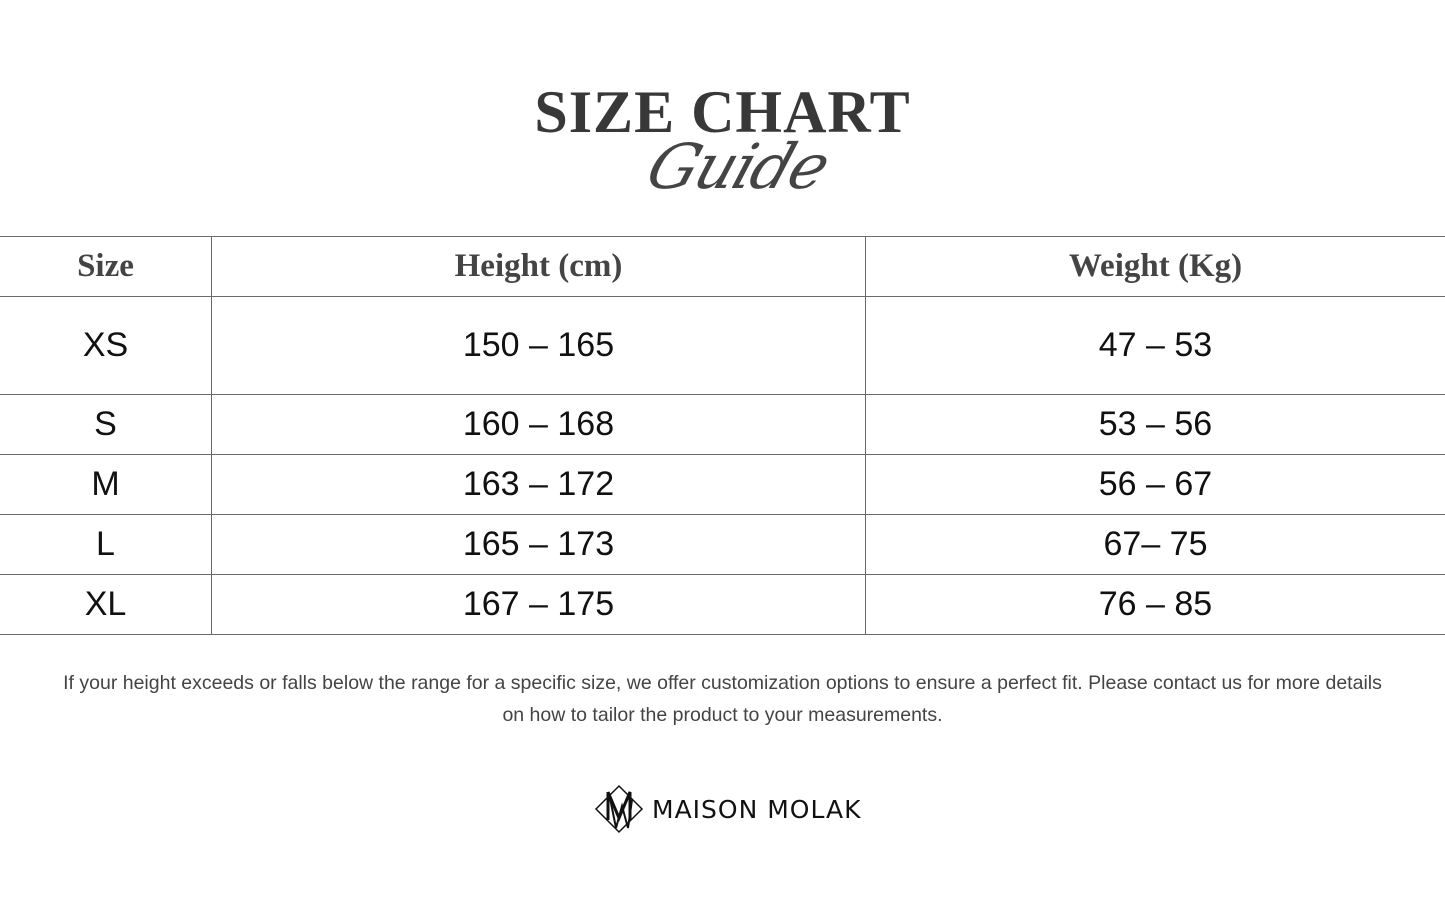 The image size is (1445, 903). I want to click on cell-size: M, so click(106, 484).